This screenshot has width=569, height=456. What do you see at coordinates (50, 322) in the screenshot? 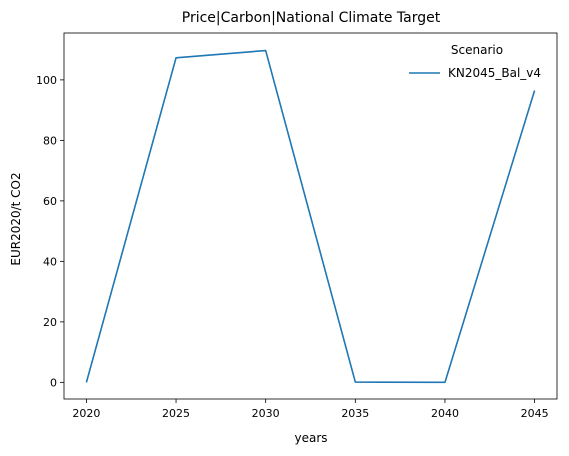
I see `y-tick-label: 20` at bounding box center [50, 322].